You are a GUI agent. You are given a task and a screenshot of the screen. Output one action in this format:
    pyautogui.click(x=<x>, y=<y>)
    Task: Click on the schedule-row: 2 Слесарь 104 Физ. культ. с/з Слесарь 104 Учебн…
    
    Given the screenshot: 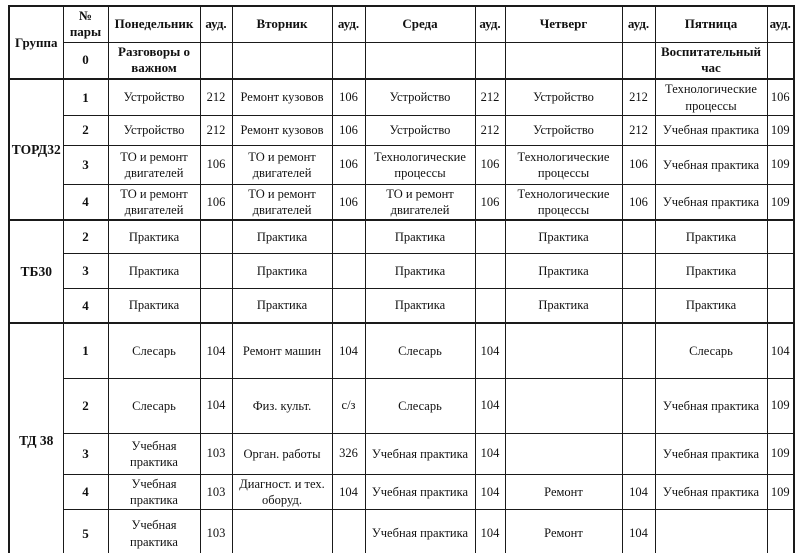 What is the action you would take?
    pyautogui.click(x=402, y=405)
    